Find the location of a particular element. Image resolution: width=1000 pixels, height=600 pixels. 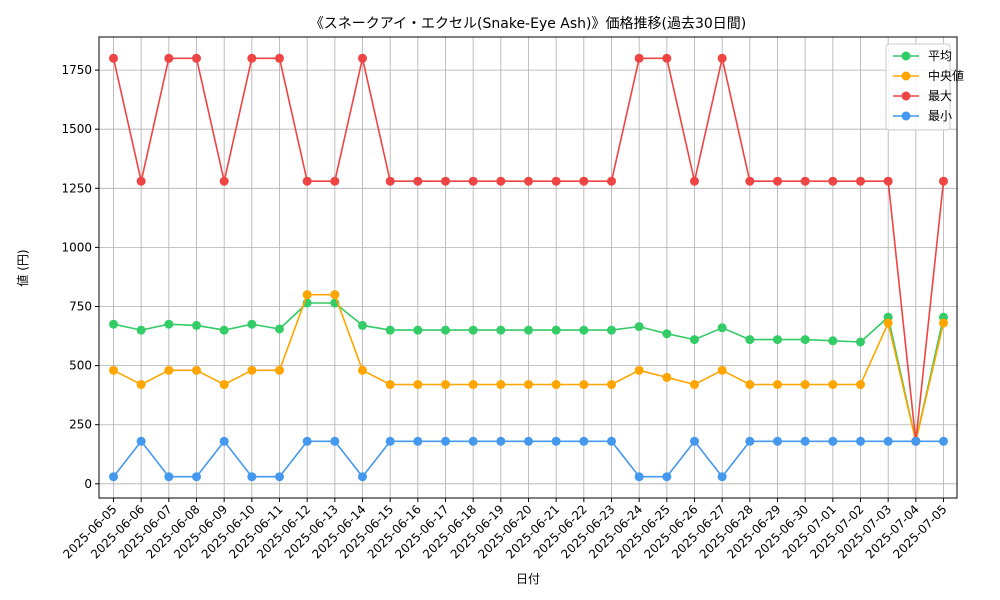

y-tick-label: 1250 is located at coordinates (76, 188).